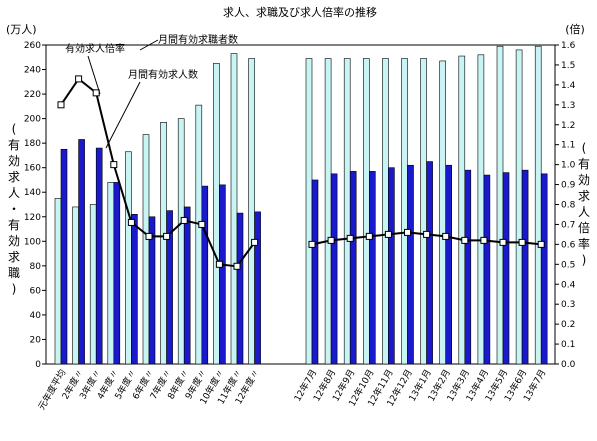 This screenshot has width=597, height=441. Describe the element at coordinates (568, 206) in the screenshot. I see `y2-tick-label: 0.8` at that location.